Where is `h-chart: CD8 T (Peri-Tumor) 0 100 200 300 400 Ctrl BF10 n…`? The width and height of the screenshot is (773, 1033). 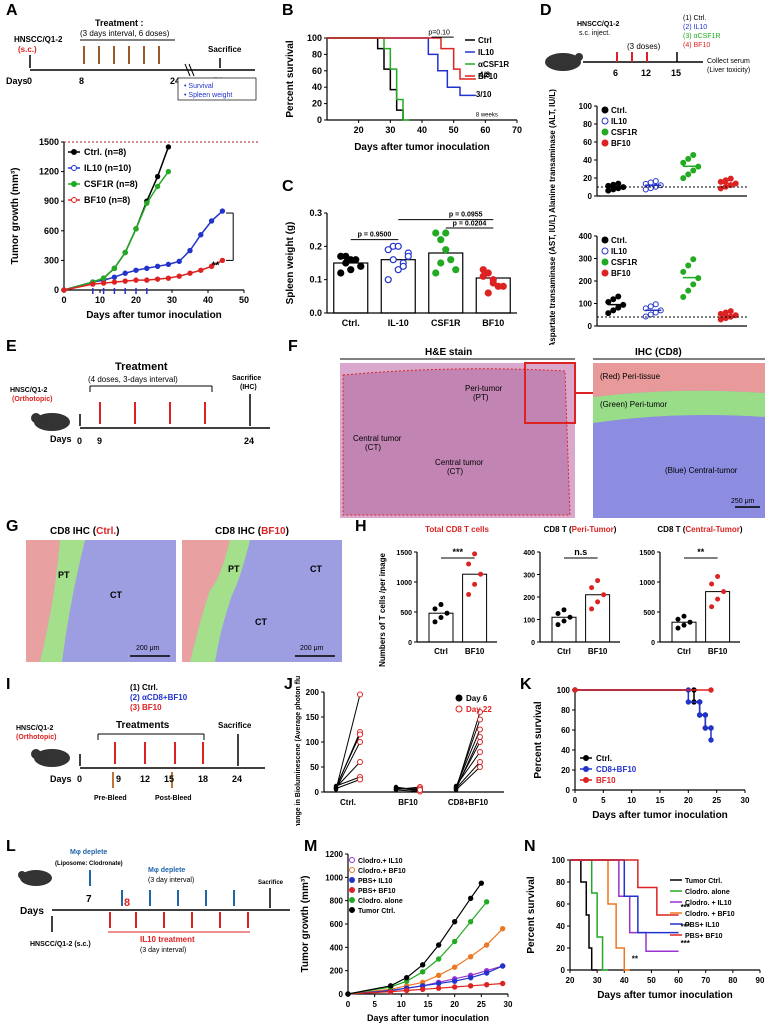
h-chart: CD8 T (Peri-Tumor) 0 100 200 300 400 Ctrl BF10 n… is located at coordinates (571, 590).